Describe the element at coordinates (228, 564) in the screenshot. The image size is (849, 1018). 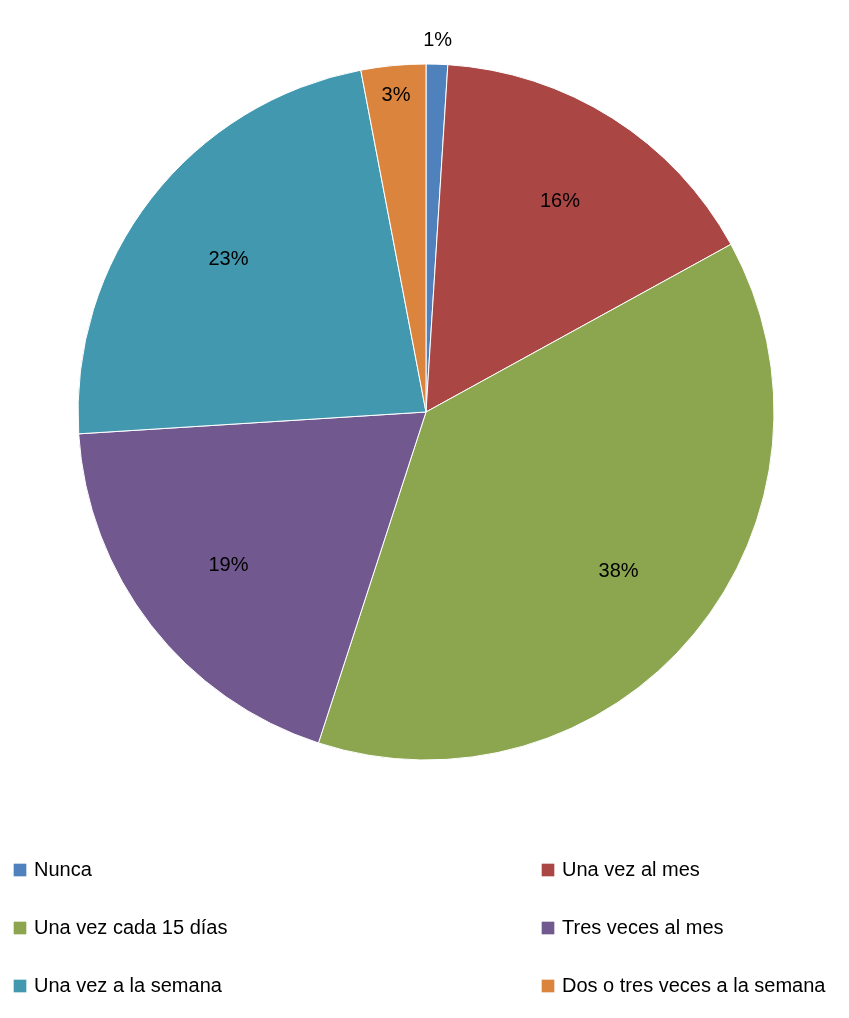
I see `data-label: 19%` at that location.